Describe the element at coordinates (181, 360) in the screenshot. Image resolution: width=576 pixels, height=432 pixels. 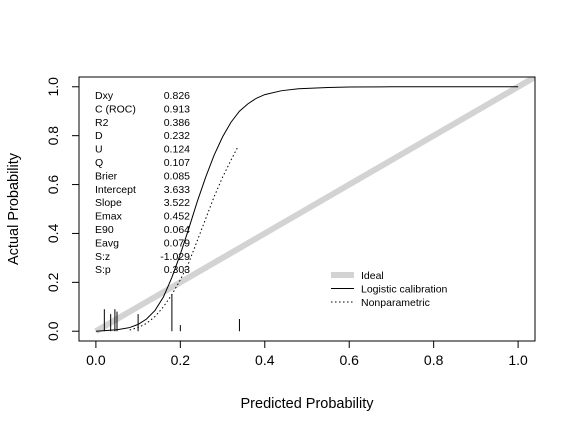
I see `x-tick-label: 0.2` at that location.